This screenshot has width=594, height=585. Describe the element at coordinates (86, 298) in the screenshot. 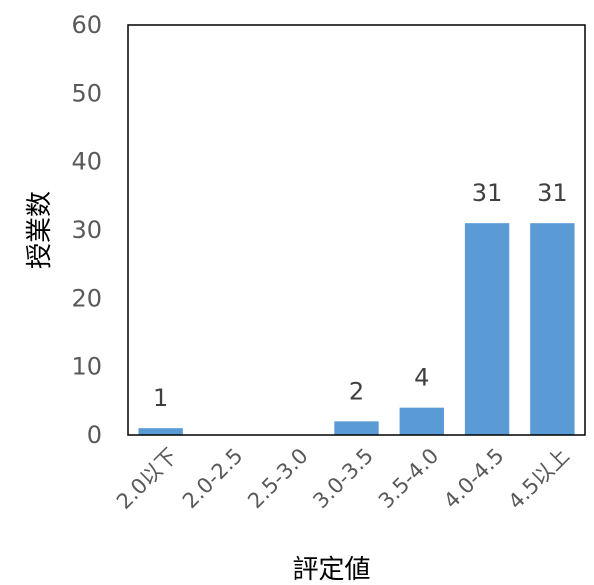

I see `y-tick-label: 20` at that location.